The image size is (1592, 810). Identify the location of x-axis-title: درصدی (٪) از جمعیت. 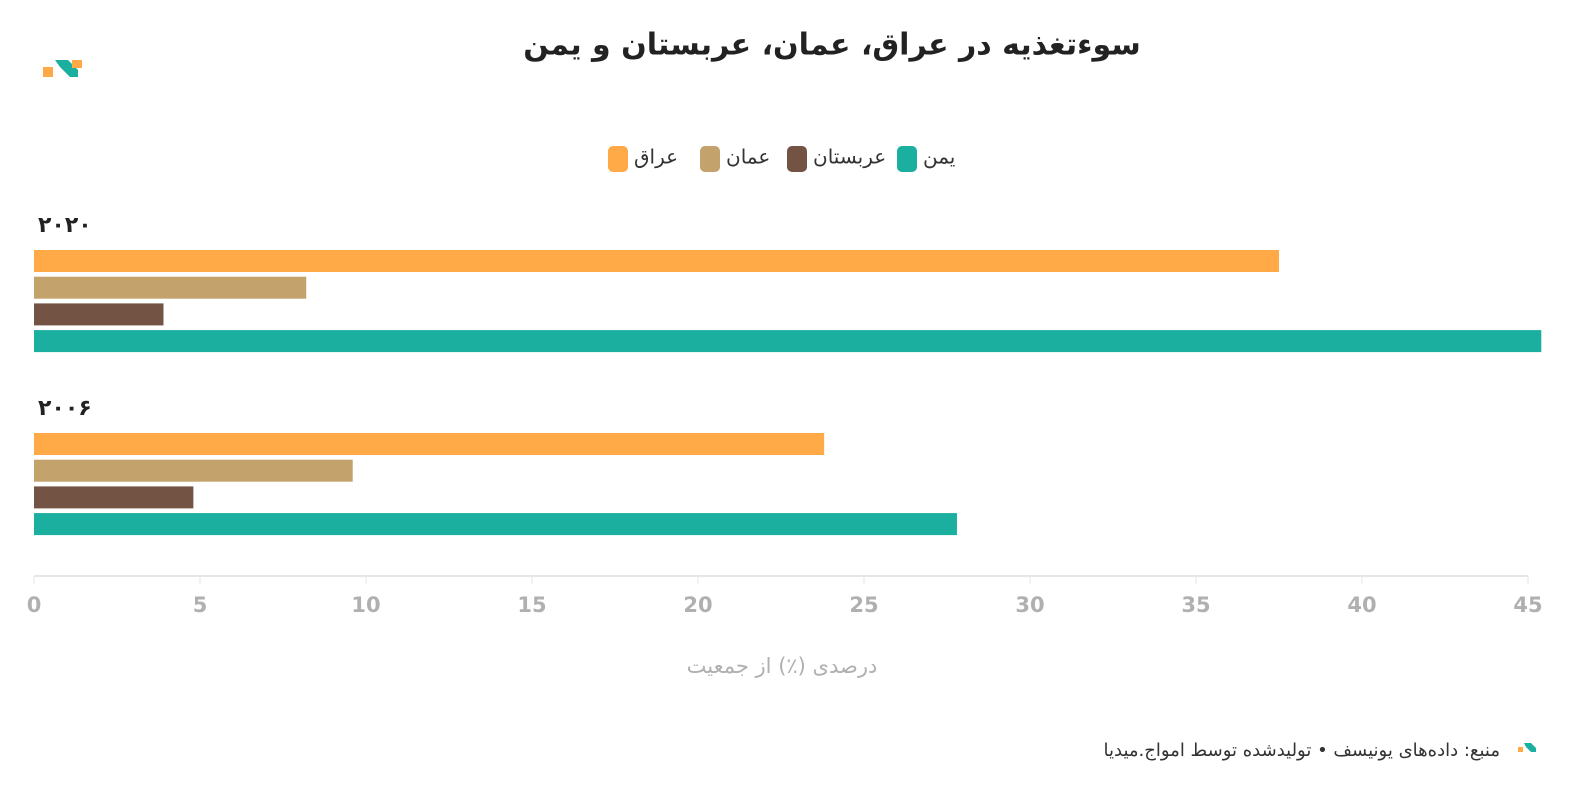
(782, 666).